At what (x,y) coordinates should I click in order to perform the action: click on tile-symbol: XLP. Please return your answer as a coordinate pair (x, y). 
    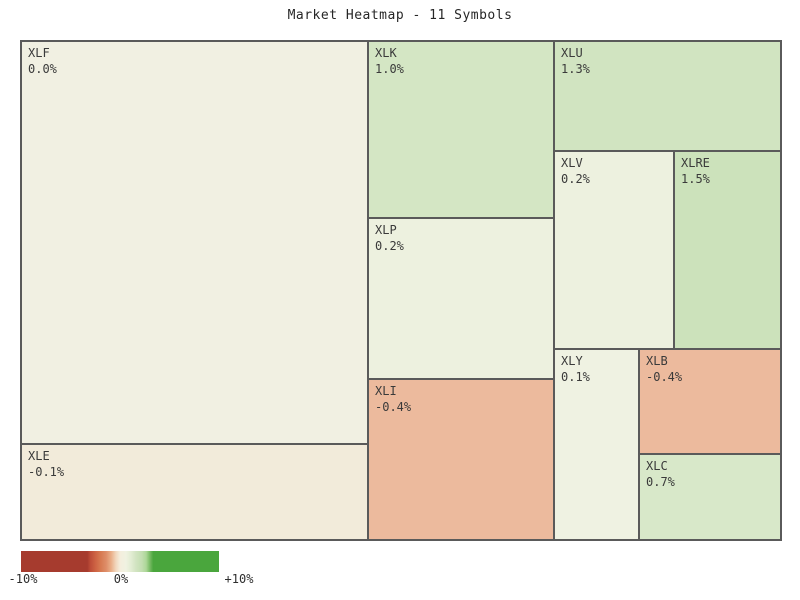
    Looking at the image, I should click on (386, 230).